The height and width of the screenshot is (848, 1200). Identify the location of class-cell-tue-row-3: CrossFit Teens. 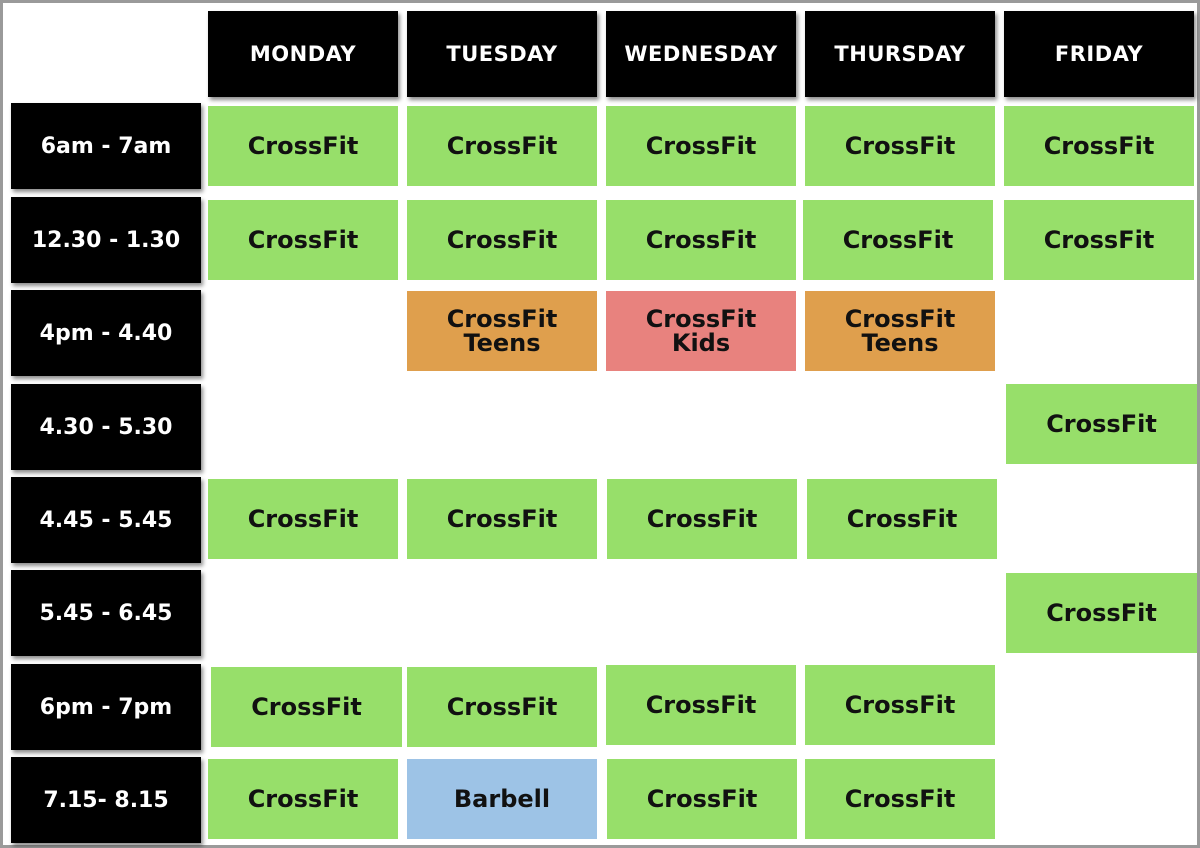
(502, 331).